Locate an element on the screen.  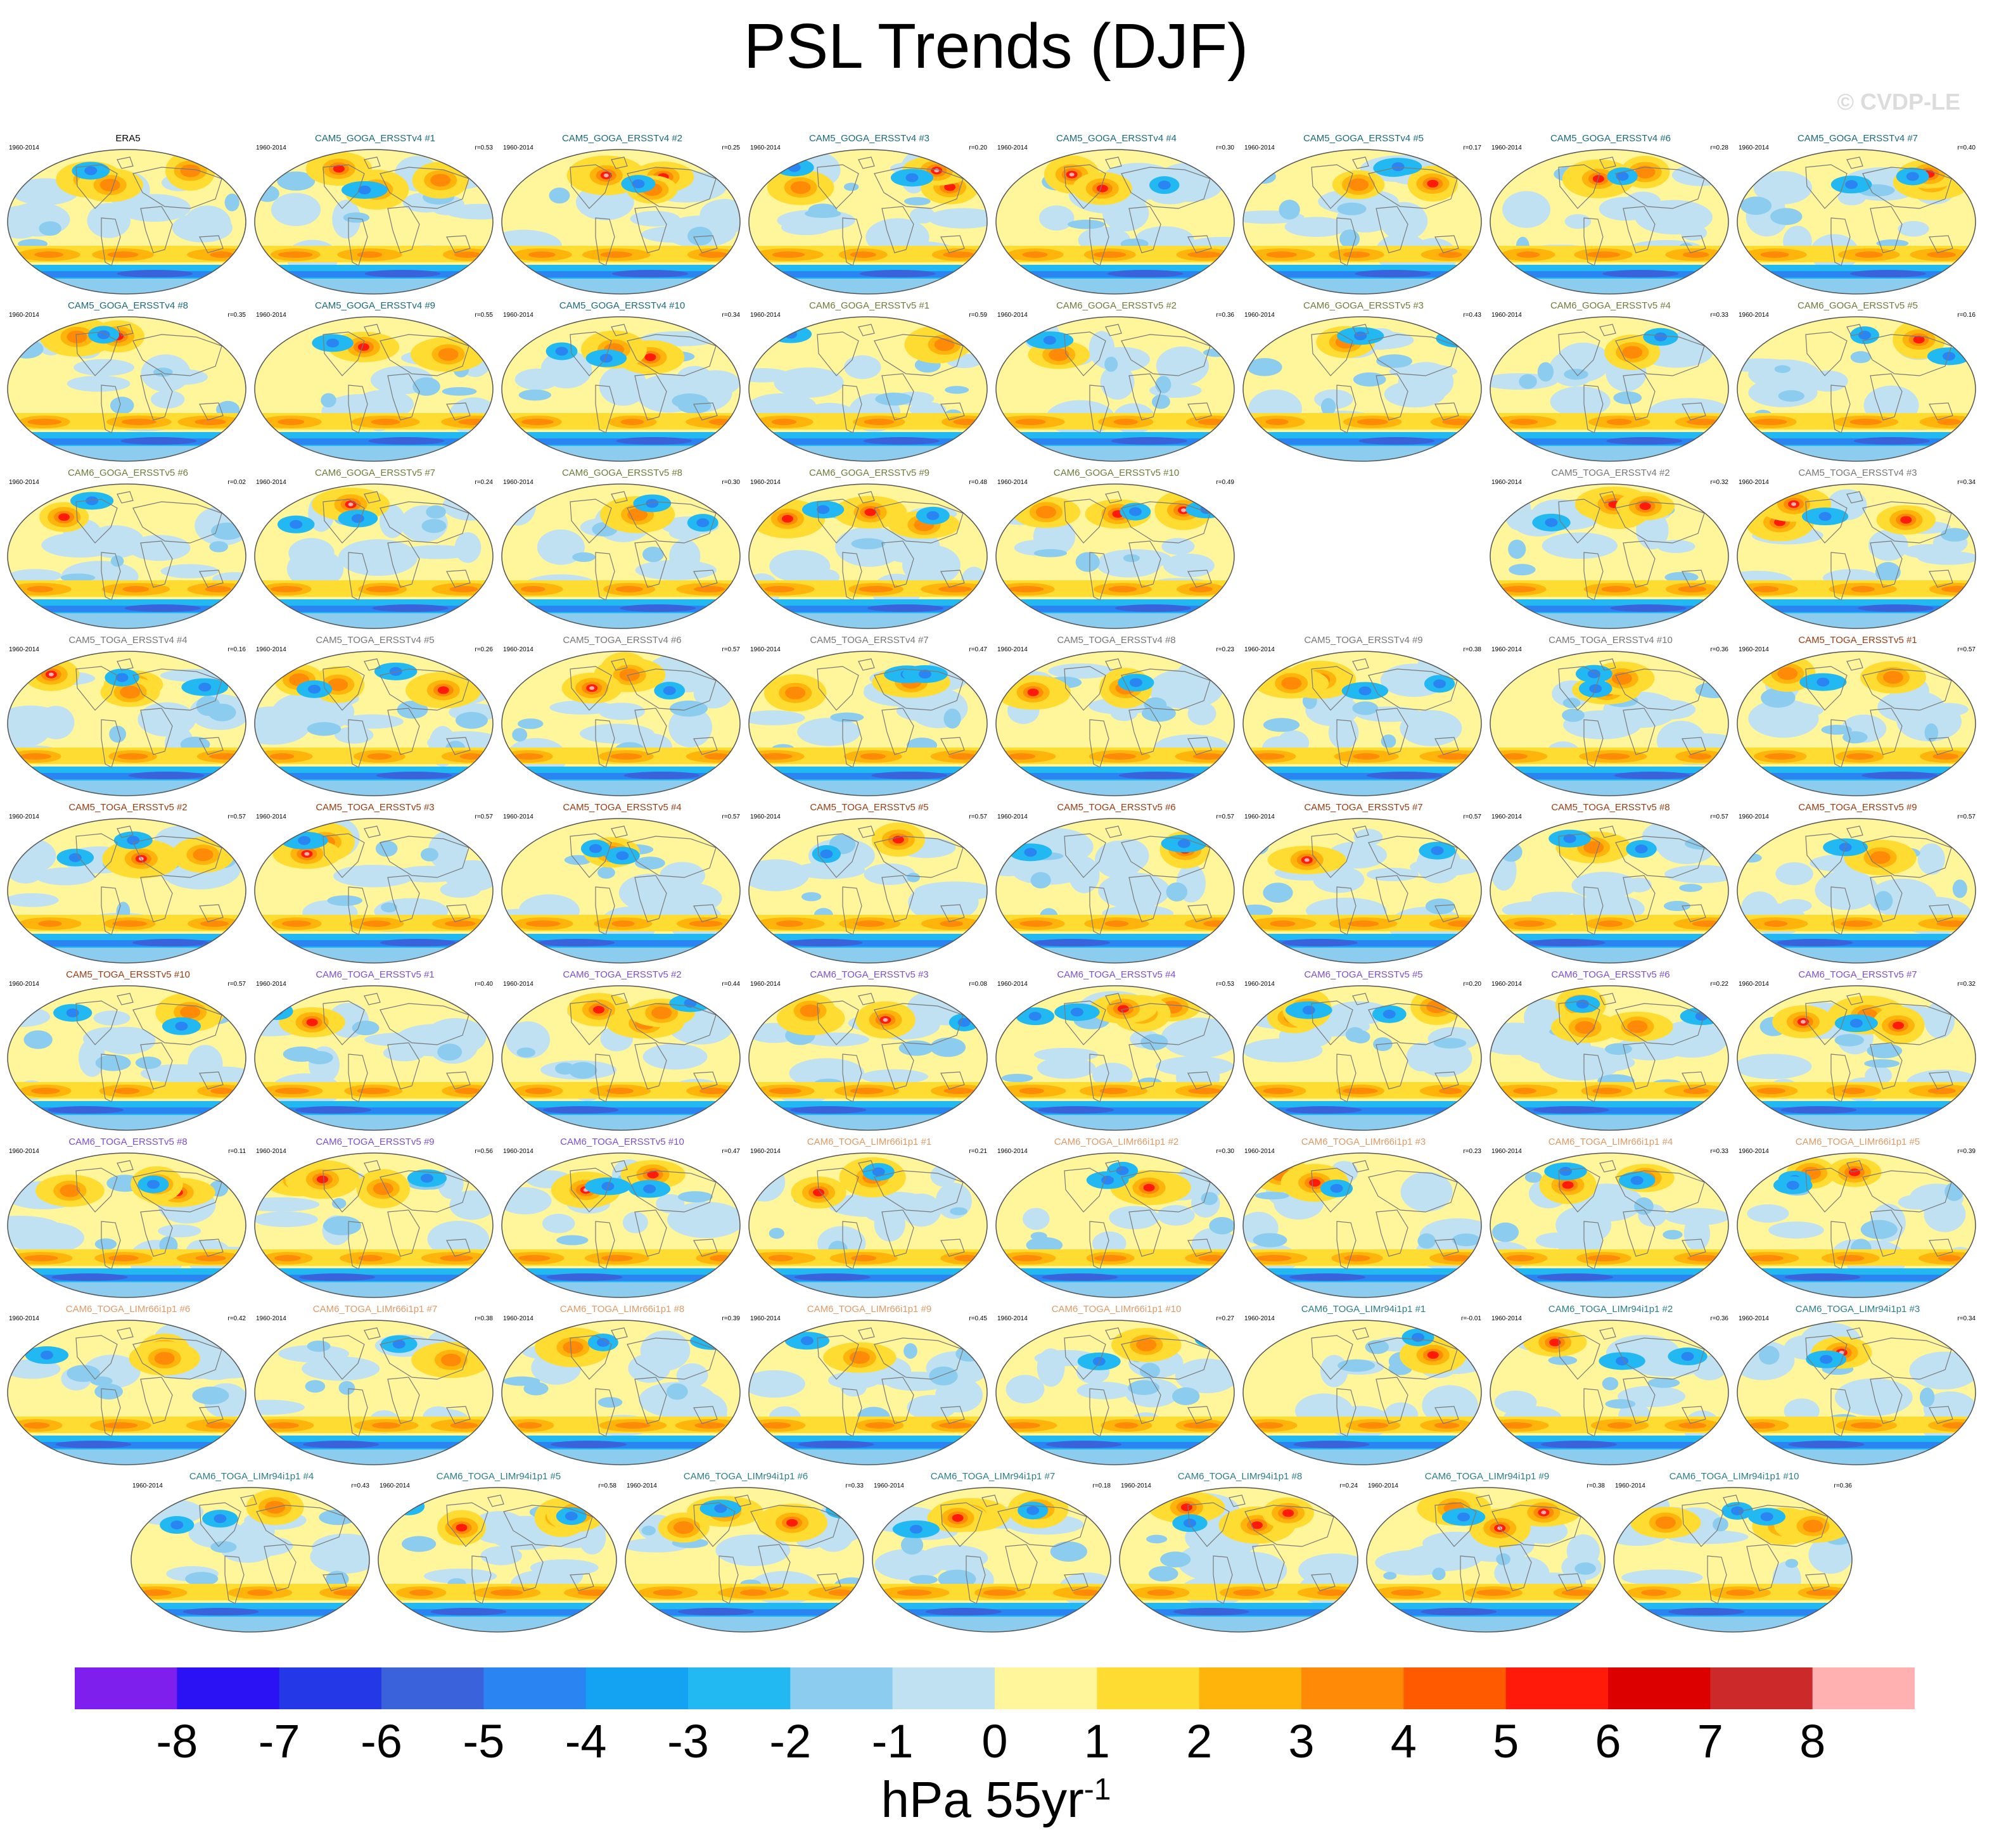
panel-correlation: r=0.30 is located at coordinates (731, 482).